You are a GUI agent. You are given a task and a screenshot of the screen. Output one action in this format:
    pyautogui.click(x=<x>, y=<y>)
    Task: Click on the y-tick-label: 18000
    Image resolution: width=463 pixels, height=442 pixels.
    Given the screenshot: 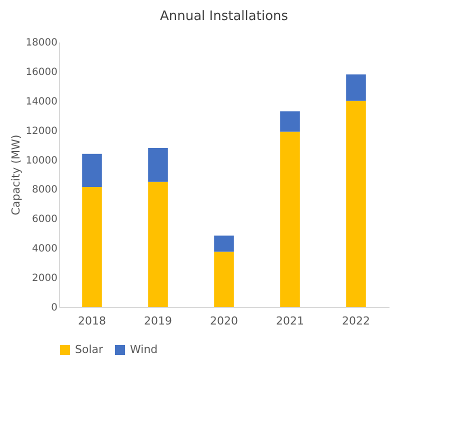 What is the action you would take?
    pyautogui.click(x=42, y=43)
    